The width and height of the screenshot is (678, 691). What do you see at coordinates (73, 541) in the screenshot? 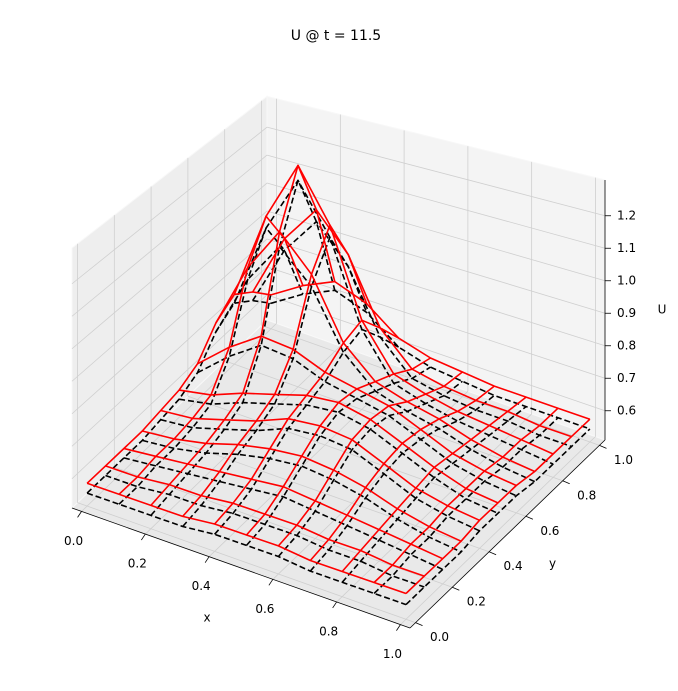
I see `x-tick-label: 0.0` at bounding box center [73, 541].